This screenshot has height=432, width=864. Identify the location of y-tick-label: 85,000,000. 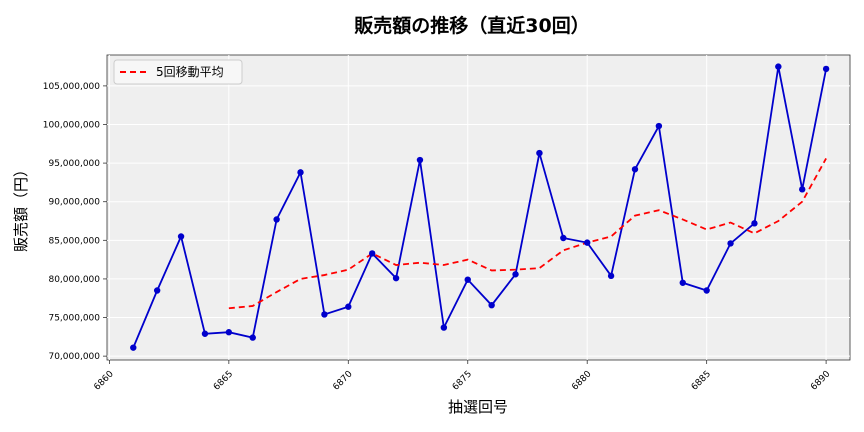
(74, 241).